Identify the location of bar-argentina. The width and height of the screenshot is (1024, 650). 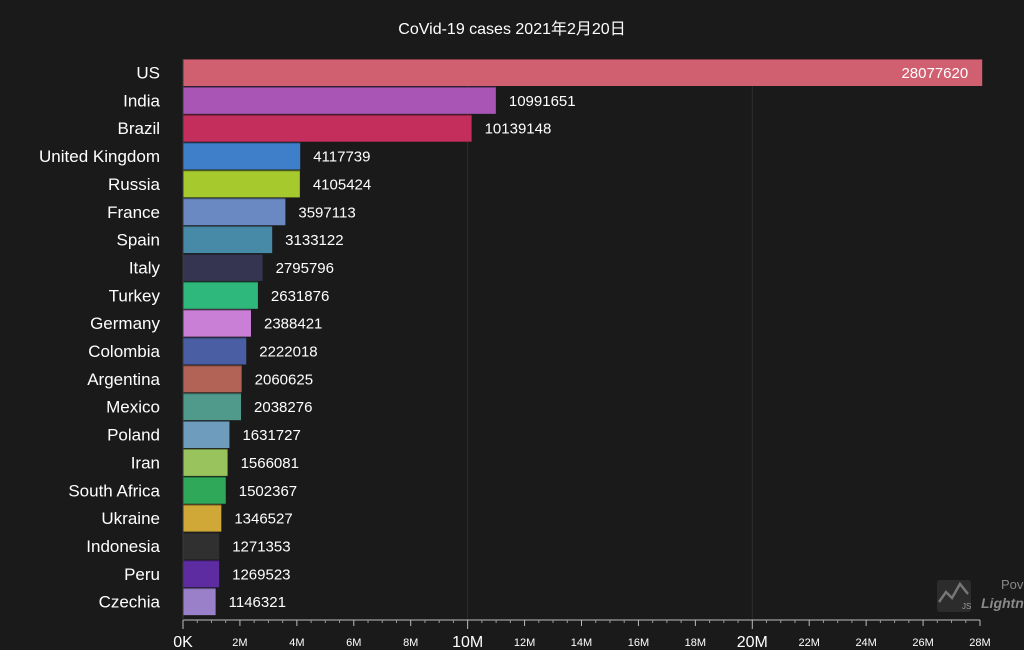
(212, 379).